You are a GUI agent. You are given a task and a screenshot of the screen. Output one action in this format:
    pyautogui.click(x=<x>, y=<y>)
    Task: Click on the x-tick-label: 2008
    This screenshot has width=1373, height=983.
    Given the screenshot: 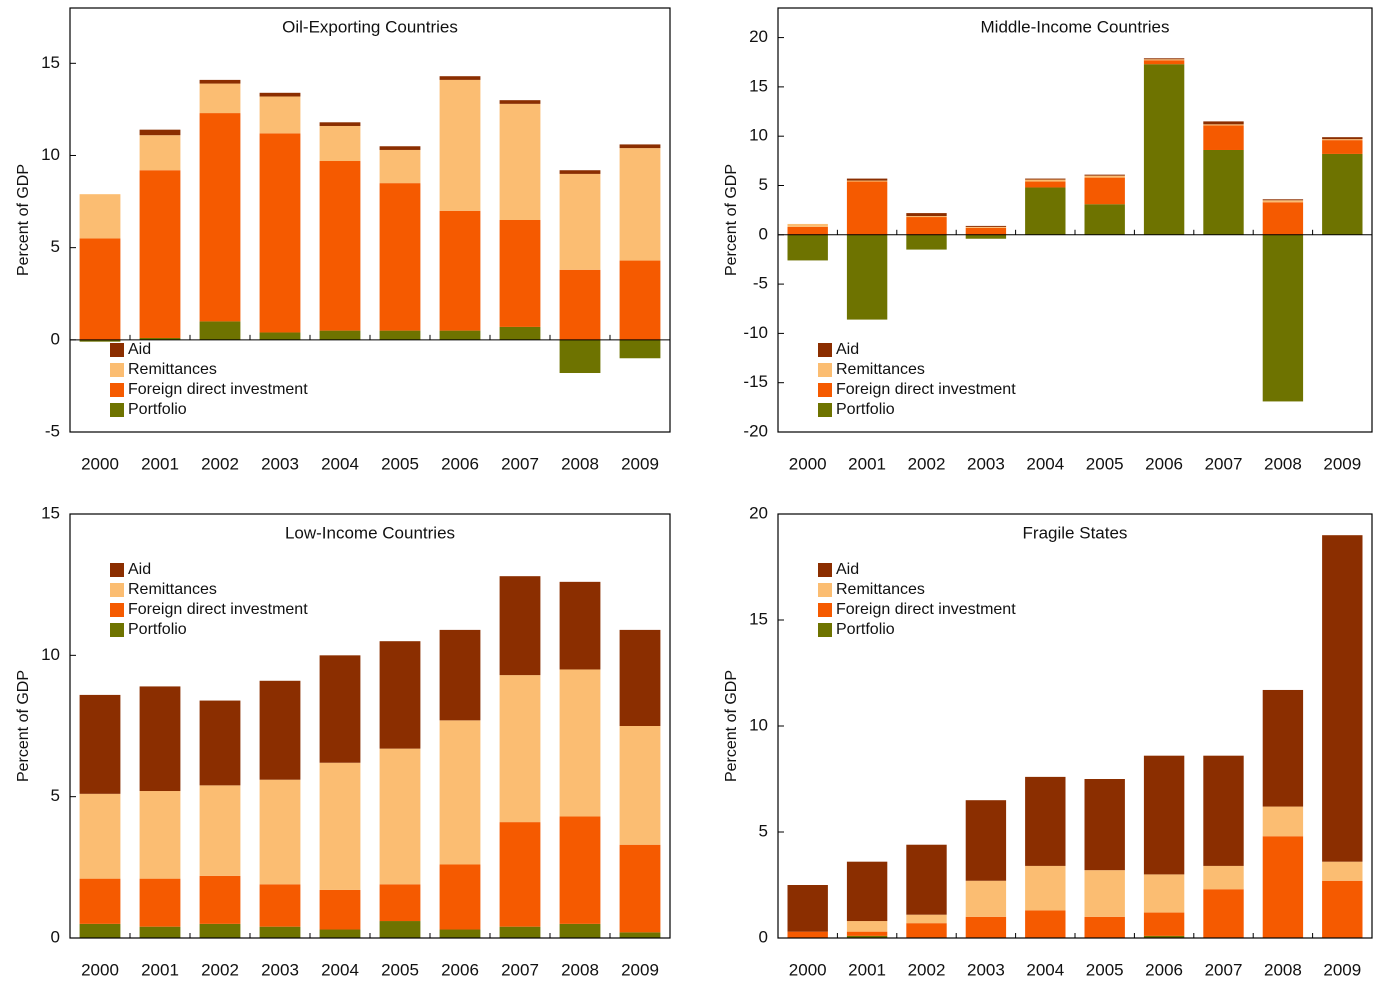 What is the action you would take?
    pyautogui.click(x=1283, y=969)
    